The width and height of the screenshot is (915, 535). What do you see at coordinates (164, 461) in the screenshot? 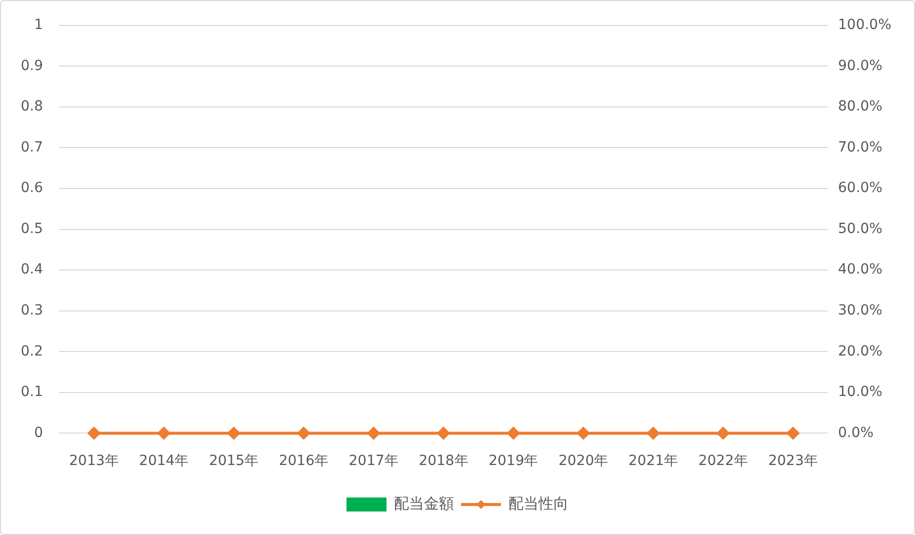
I see `x-tick-label: 2014年` at bounding box center [164, 461].